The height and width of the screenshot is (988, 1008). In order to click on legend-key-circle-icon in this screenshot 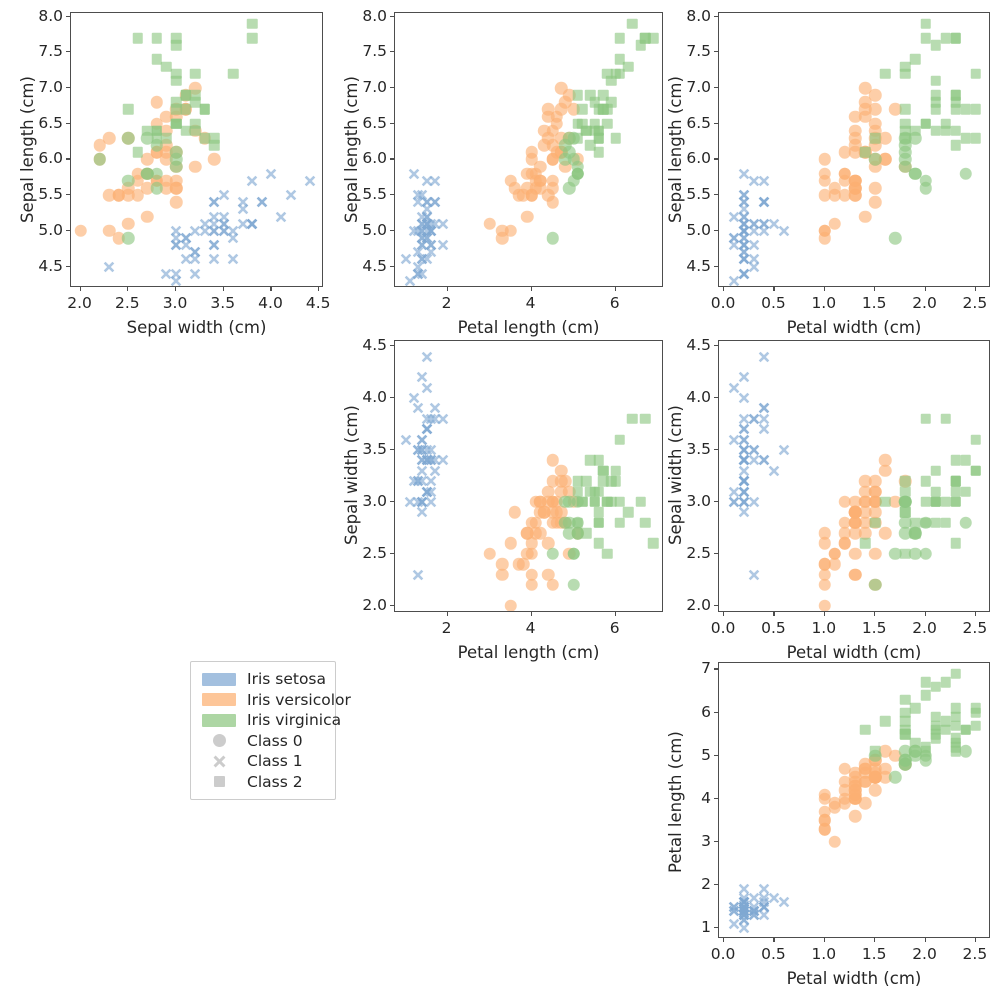, I will do `click(219, 741)`.